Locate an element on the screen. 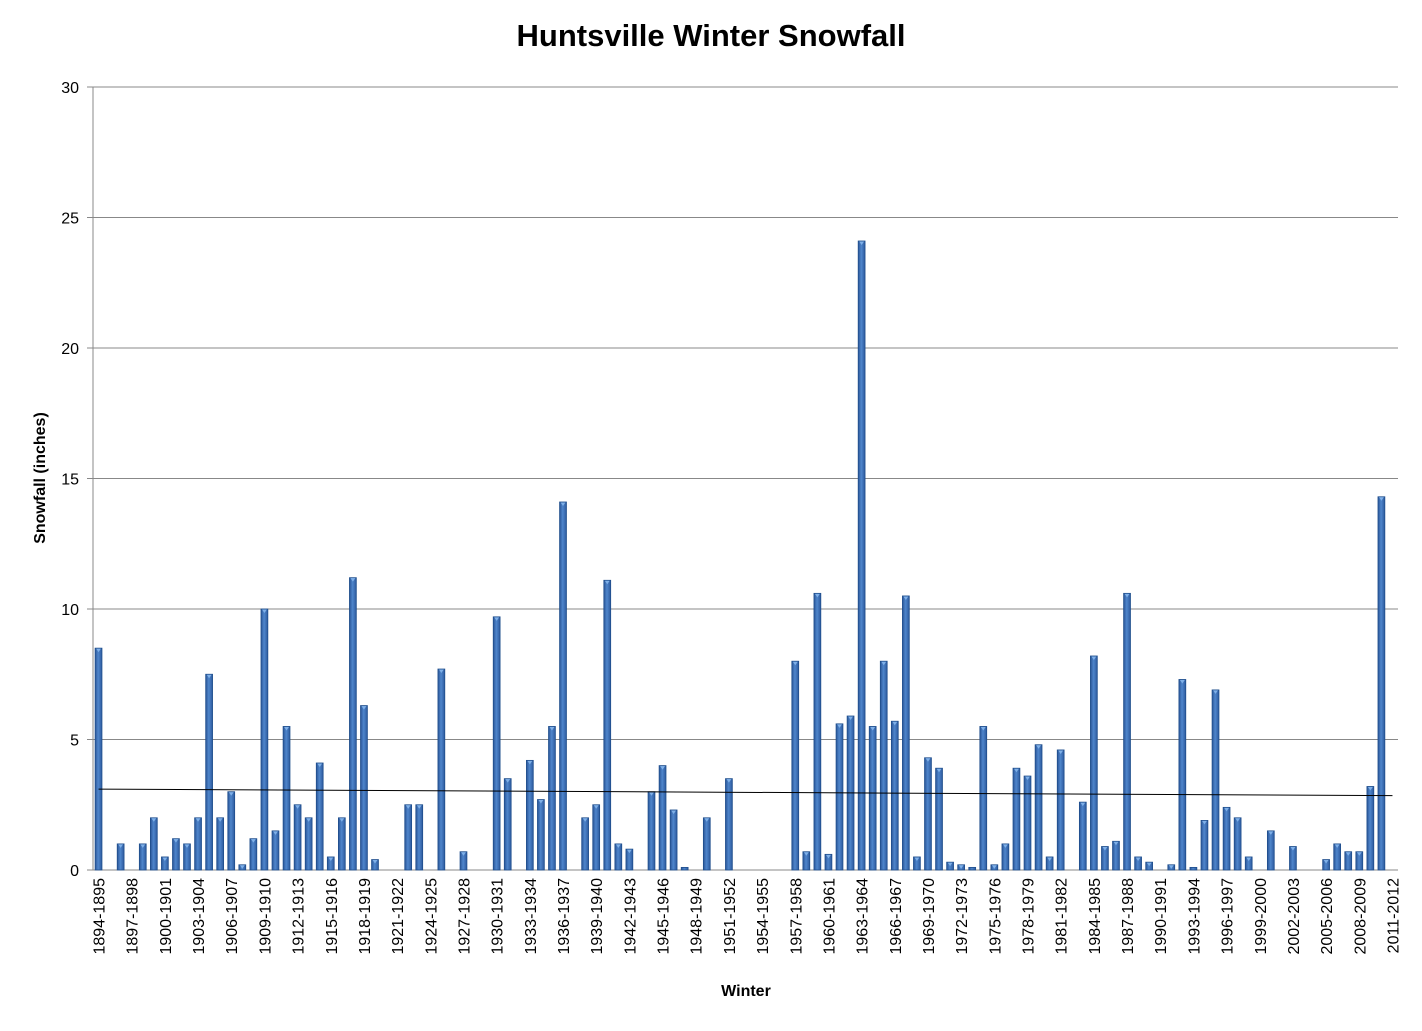 The width and height of the screenshot is (1422, 1031). x-tick-label: 1975-1976 is located at coordinates (995, 916).